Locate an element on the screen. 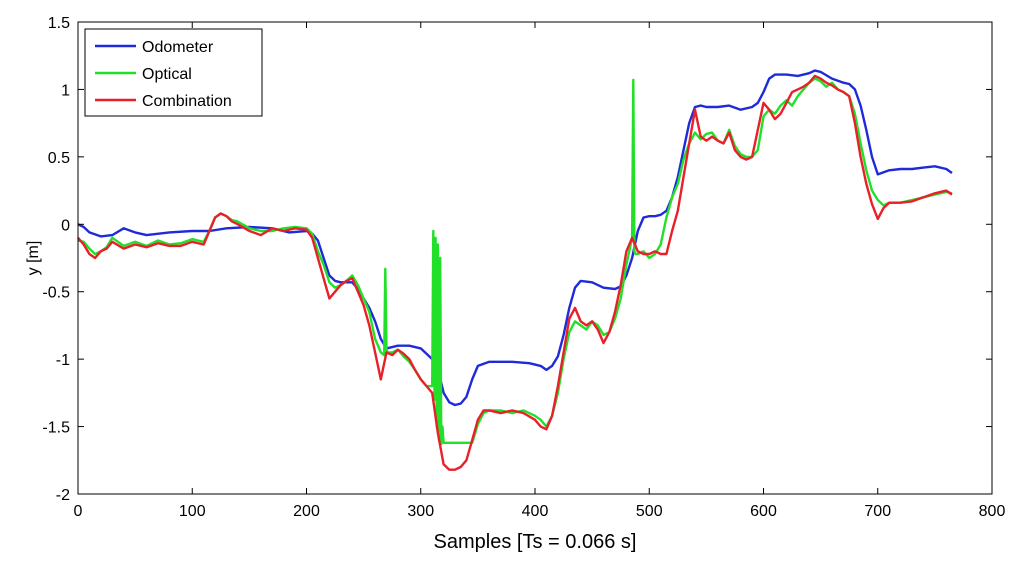 This screenshot has height=565, width=1024. x-tick-label: 800 is located at coordinates (992, 511).